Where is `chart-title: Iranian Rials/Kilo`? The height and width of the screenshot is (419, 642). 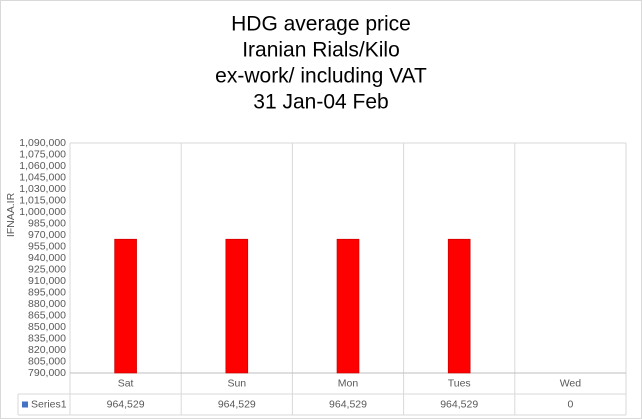 chart-title: Iranian Rials/Kilo is located at coordinates (321, 50).